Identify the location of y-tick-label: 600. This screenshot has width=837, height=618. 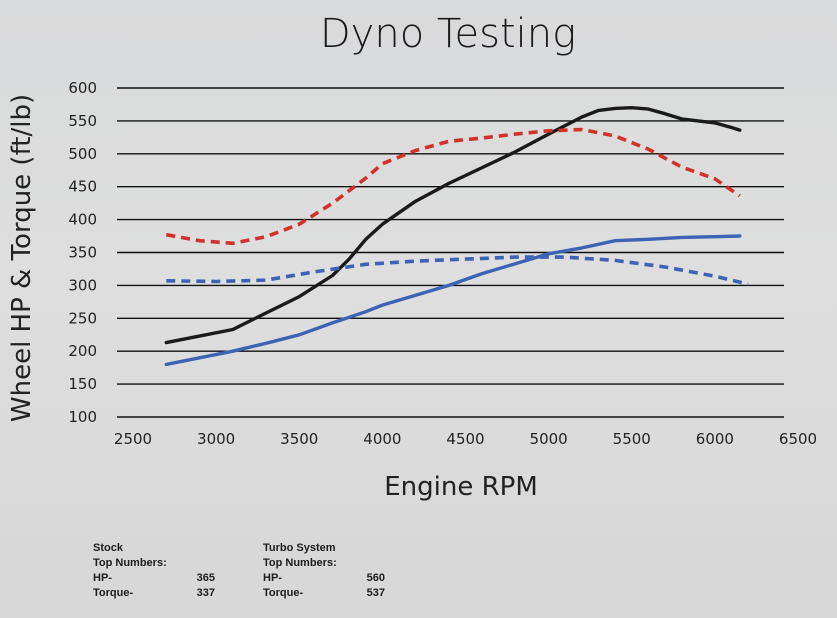
(82, 88).